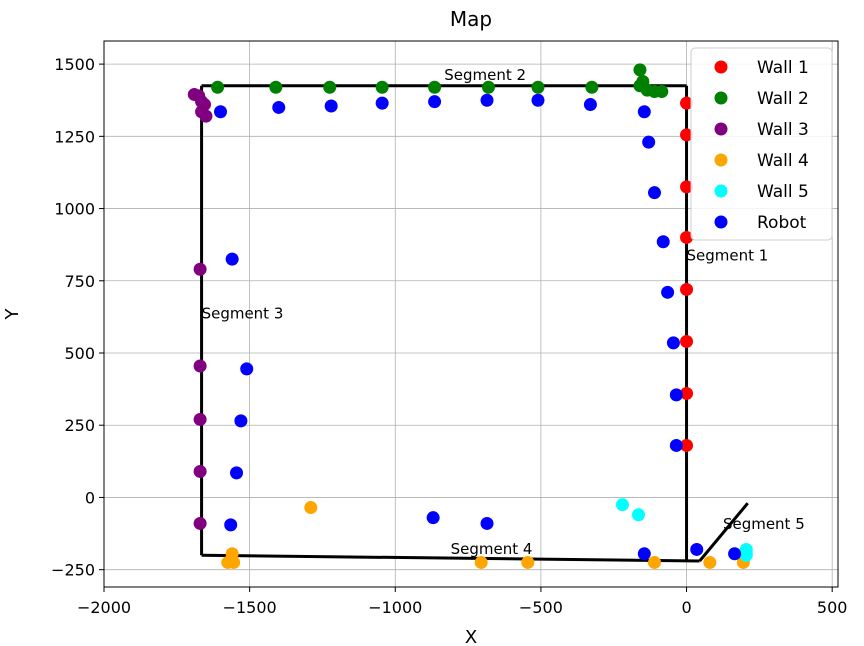  I want to click on chart-title: Map, so click(471, 19).